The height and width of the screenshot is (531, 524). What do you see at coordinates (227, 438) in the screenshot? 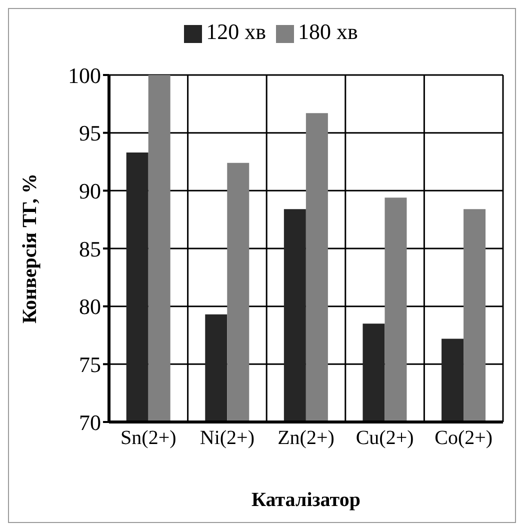
I see `x-tick-label: Ni(2+)` at bounding box center [227, 438].